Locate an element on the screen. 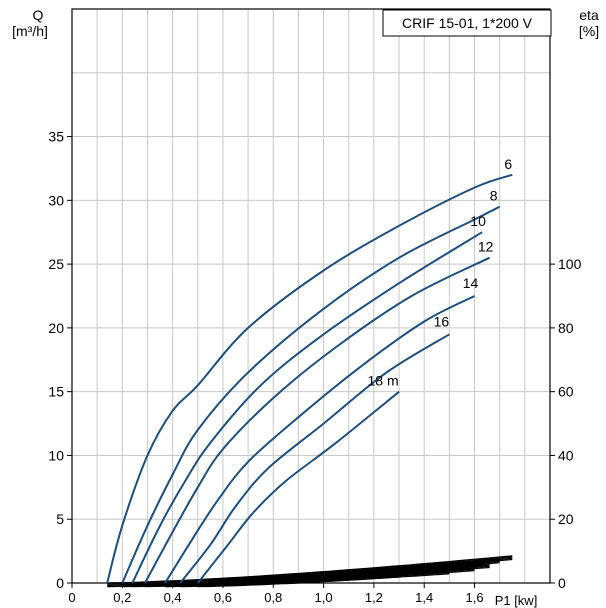 This screenshot has width=606, height=608. x-tick-label: 1,6 is located at coordinates (474, 597).